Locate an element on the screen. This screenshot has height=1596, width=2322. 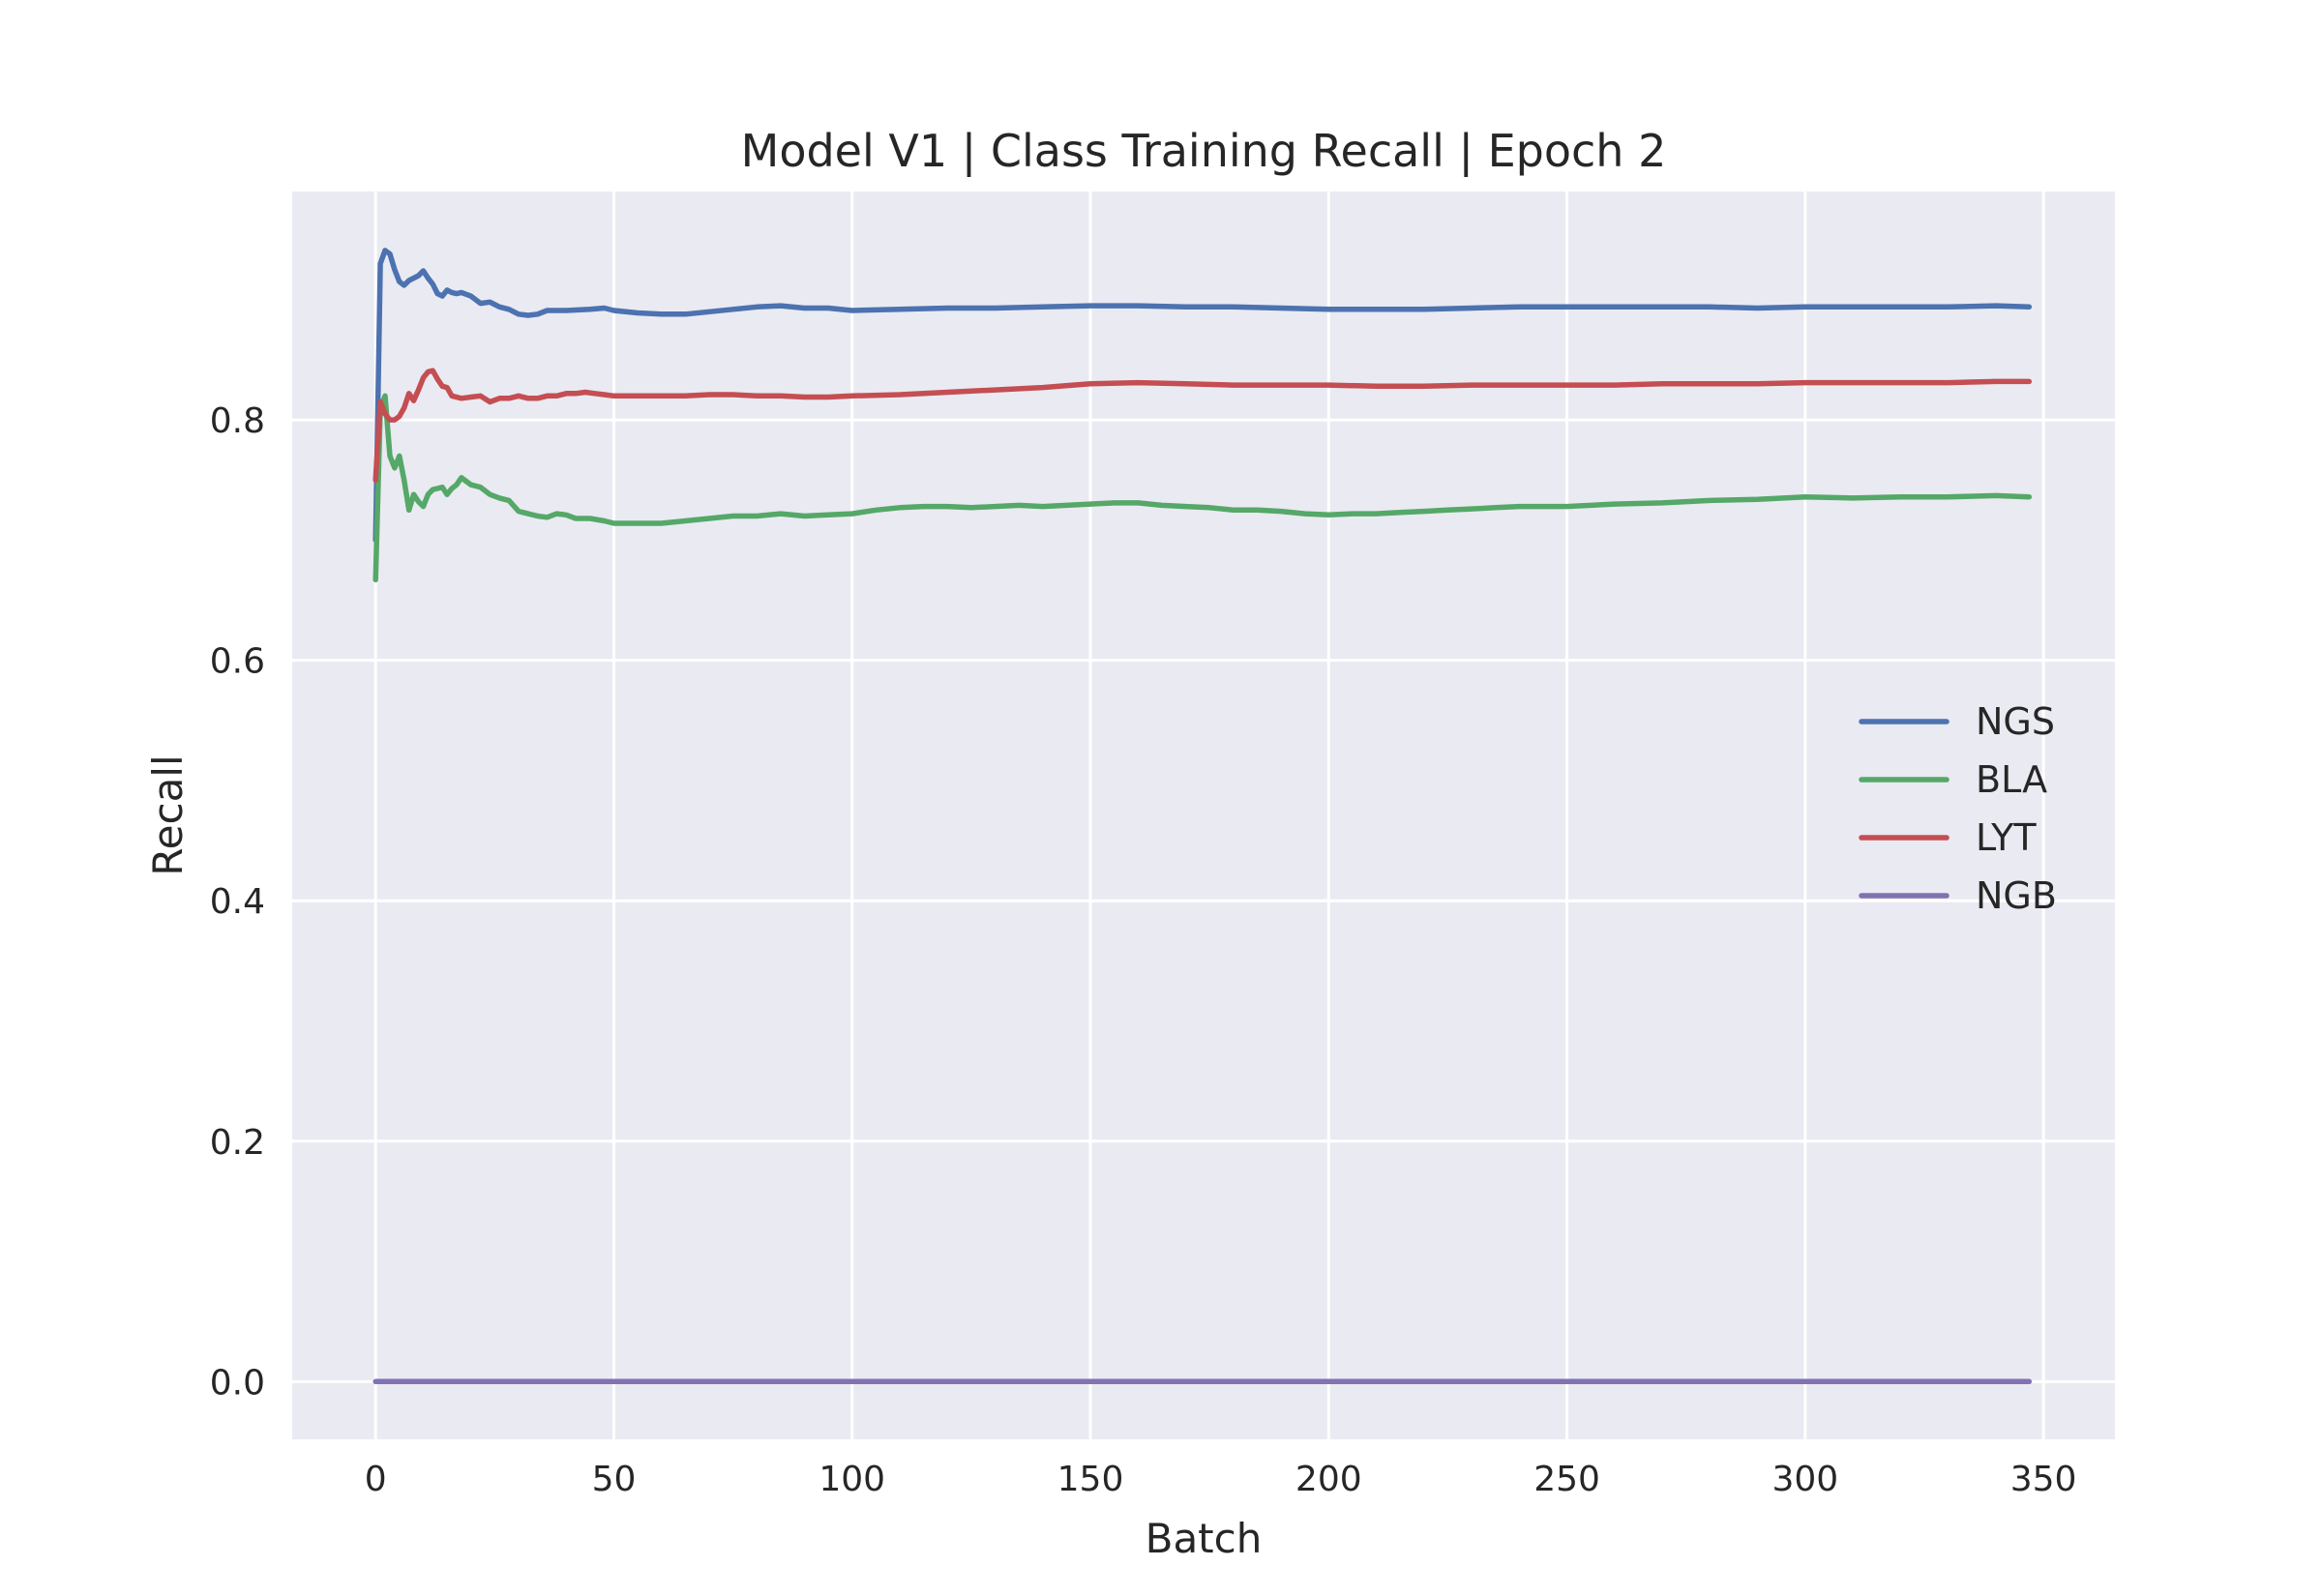
x-tick-label: 150 is located at coordinates (1090, 1479).